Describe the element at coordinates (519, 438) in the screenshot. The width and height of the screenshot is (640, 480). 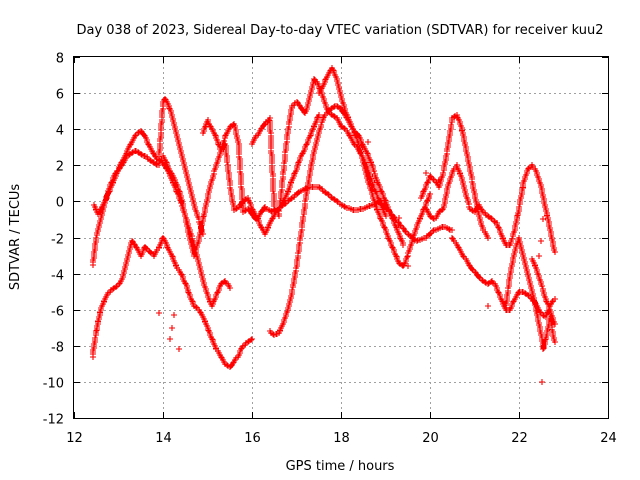
I see `x-tick-label: 22` at that location.